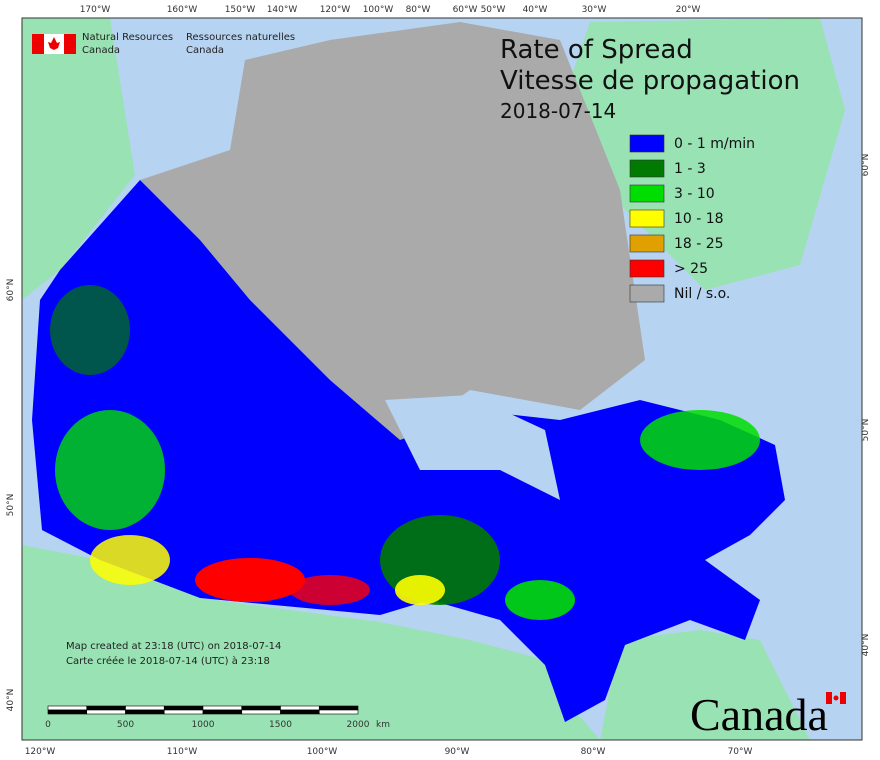 Image resolution: width=880 pixels, height=760 pixels. I want to click on agency-fr: Canada, so click(205, 50).